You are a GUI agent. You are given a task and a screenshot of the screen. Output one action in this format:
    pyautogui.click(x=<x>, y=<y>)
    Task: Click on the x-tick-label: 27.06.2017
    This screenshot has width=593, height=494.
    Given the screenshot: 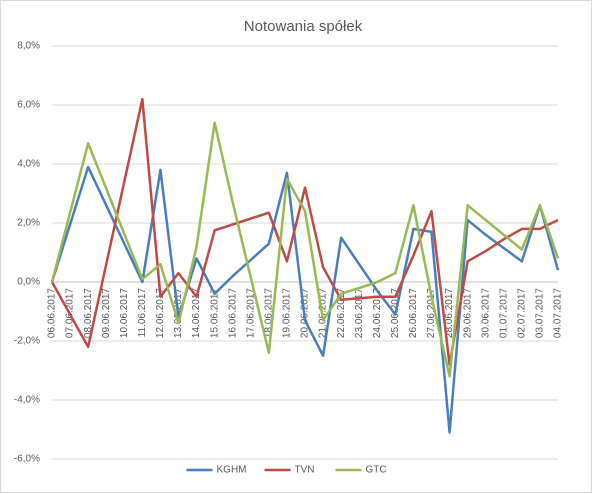 What is the action you would take?
    pyautogui.click(x=431, y=313)
    